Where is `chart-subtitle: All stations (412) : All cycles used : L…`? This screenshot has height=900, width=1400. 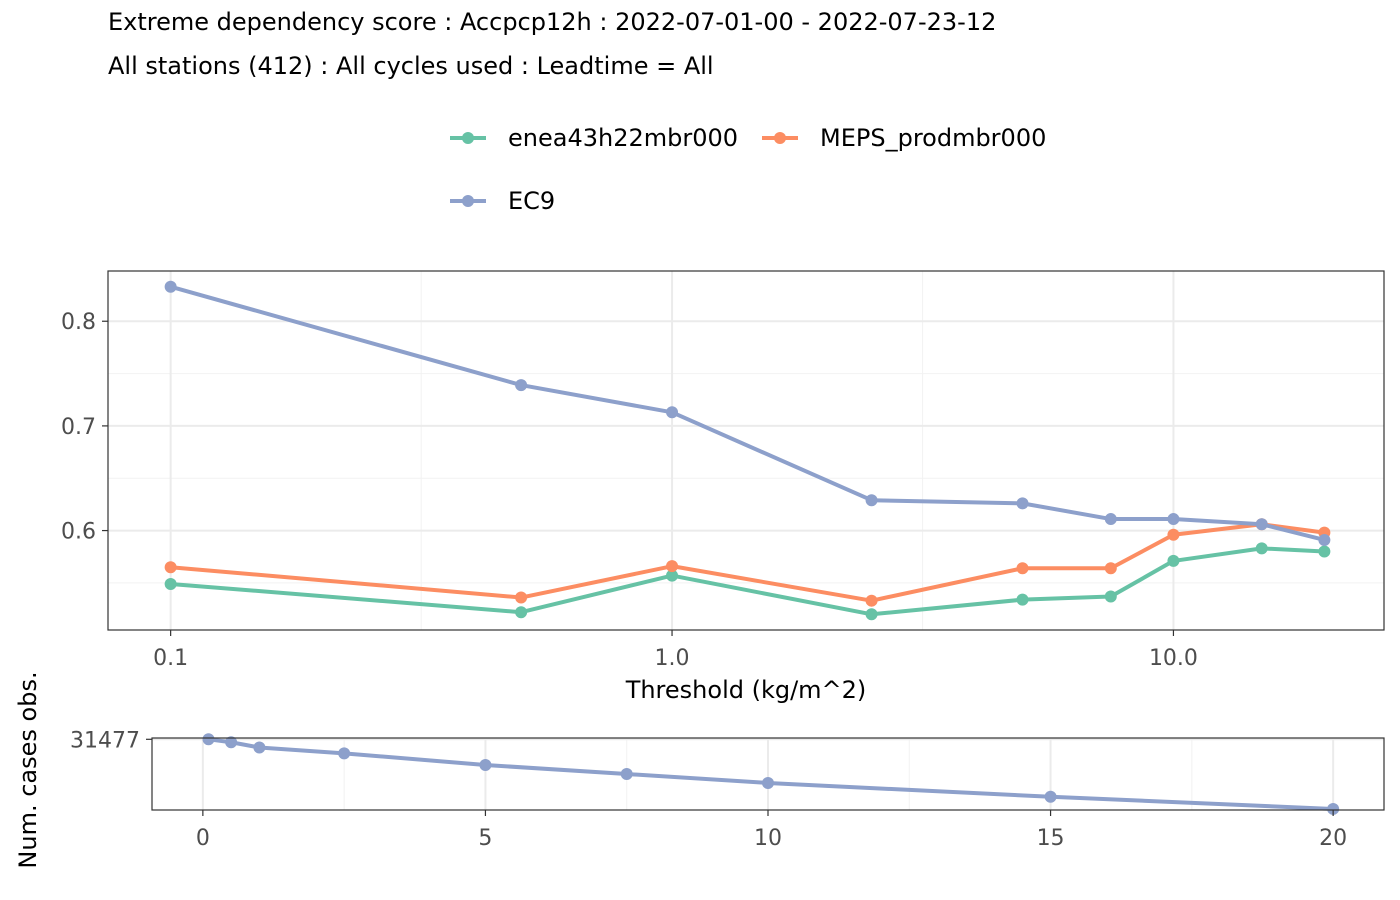 chart-subtitle: All stations (412) : All cycles used : L… is located at coordinates (411, 66).